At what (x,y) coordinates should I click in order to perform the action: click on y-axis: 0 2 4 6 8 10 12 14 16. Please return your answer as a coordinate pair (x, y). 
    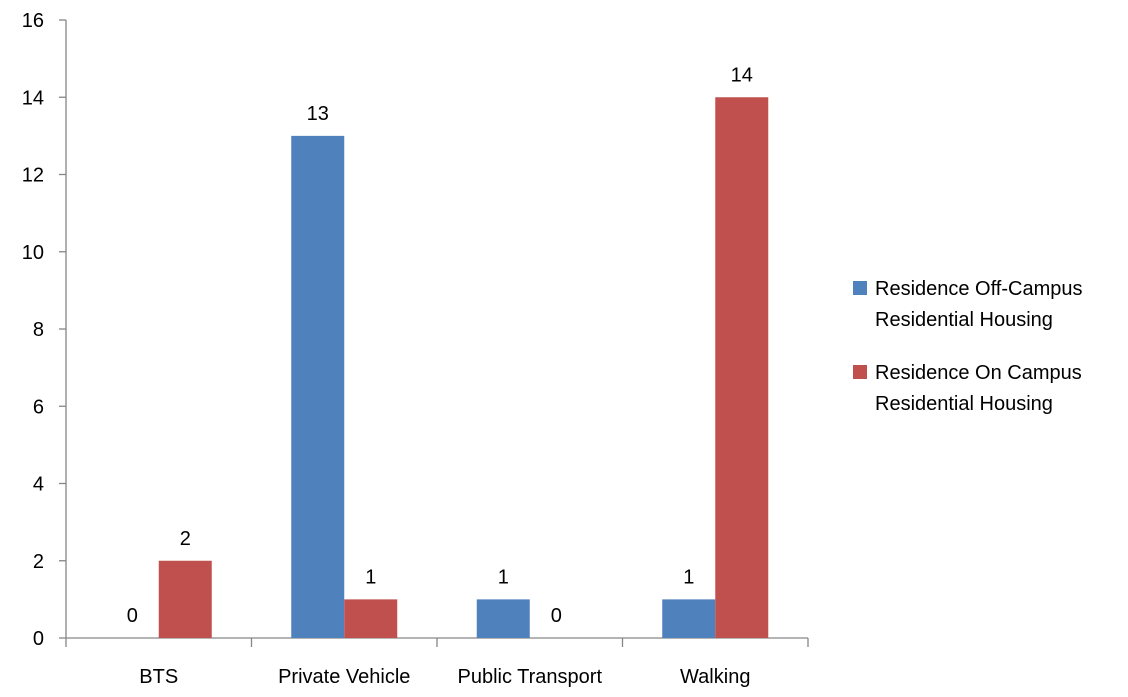
    Looking at the image, I should click on (44, 330).